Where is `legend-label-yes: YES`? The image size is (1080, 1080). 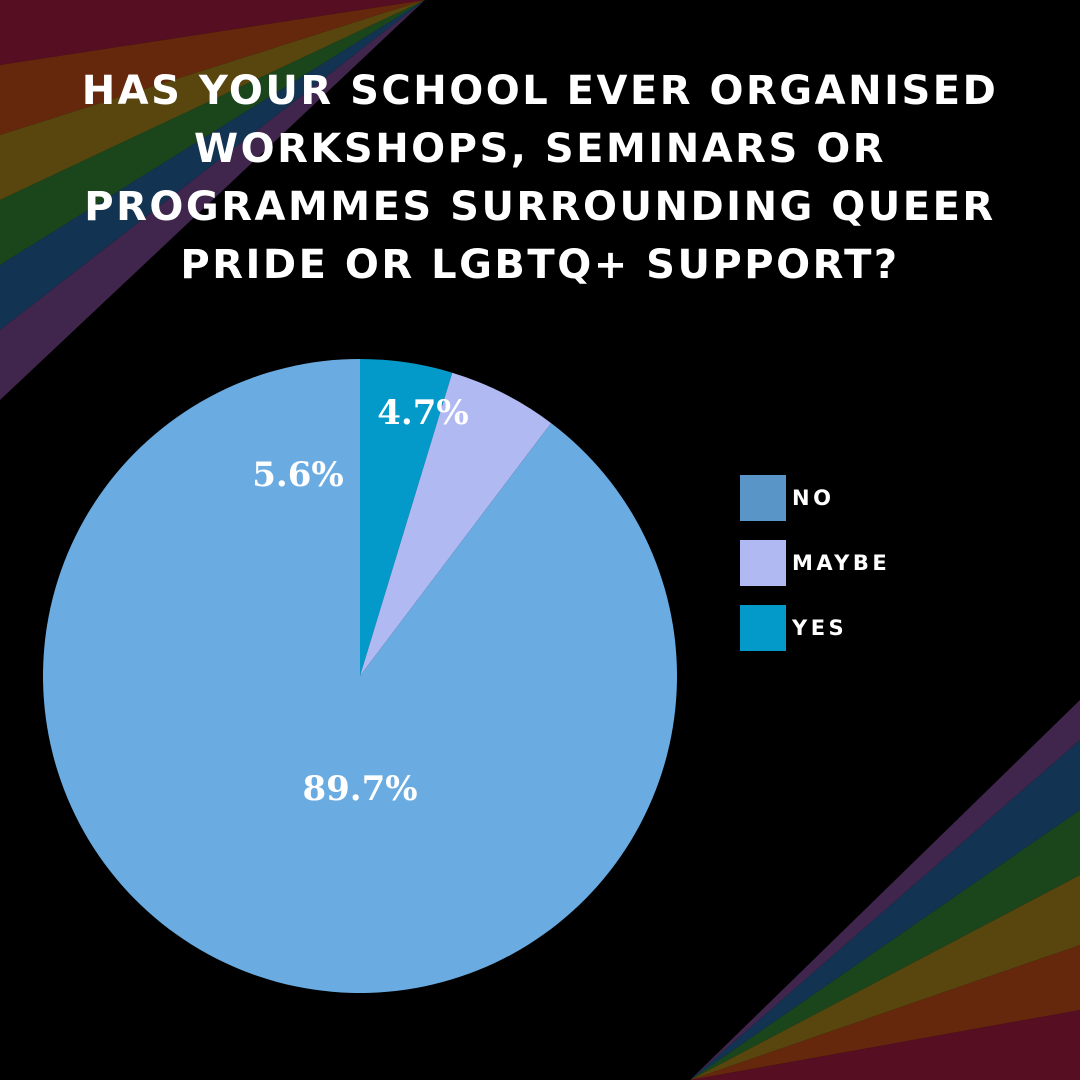
legend-label-yes: YES is located at coordinates (820, 628).